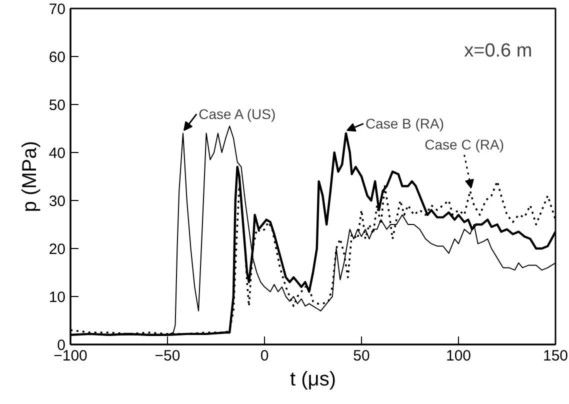  I want to click on annotation: Case A (US), so click(237, 114).